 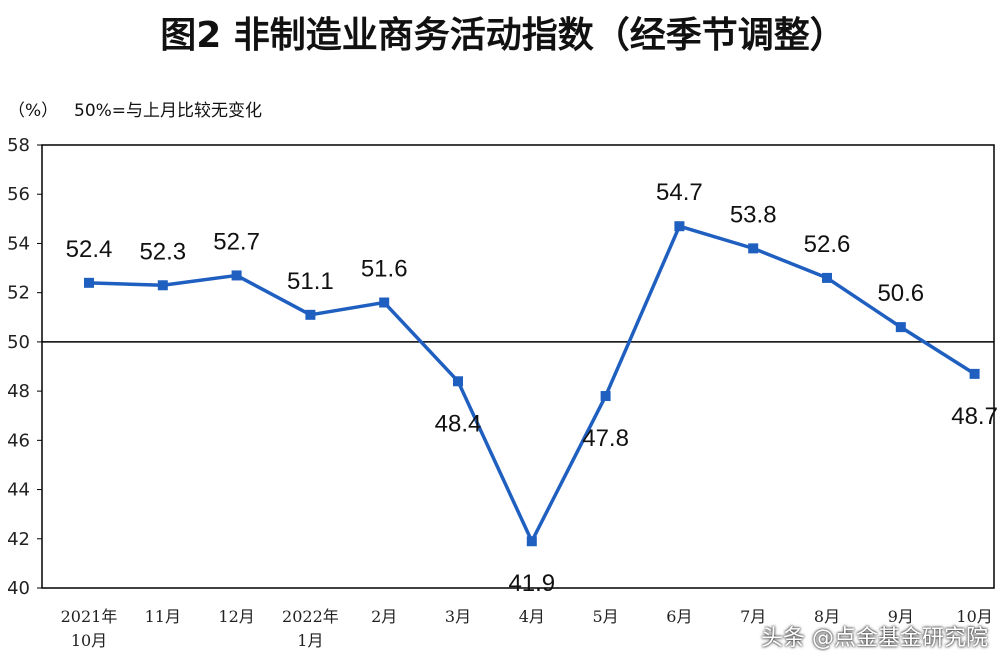 What do you see at coordinates (18, 440) in the screenshot?
I see `y-tick-label: 46` at bounding box center [18, 440].